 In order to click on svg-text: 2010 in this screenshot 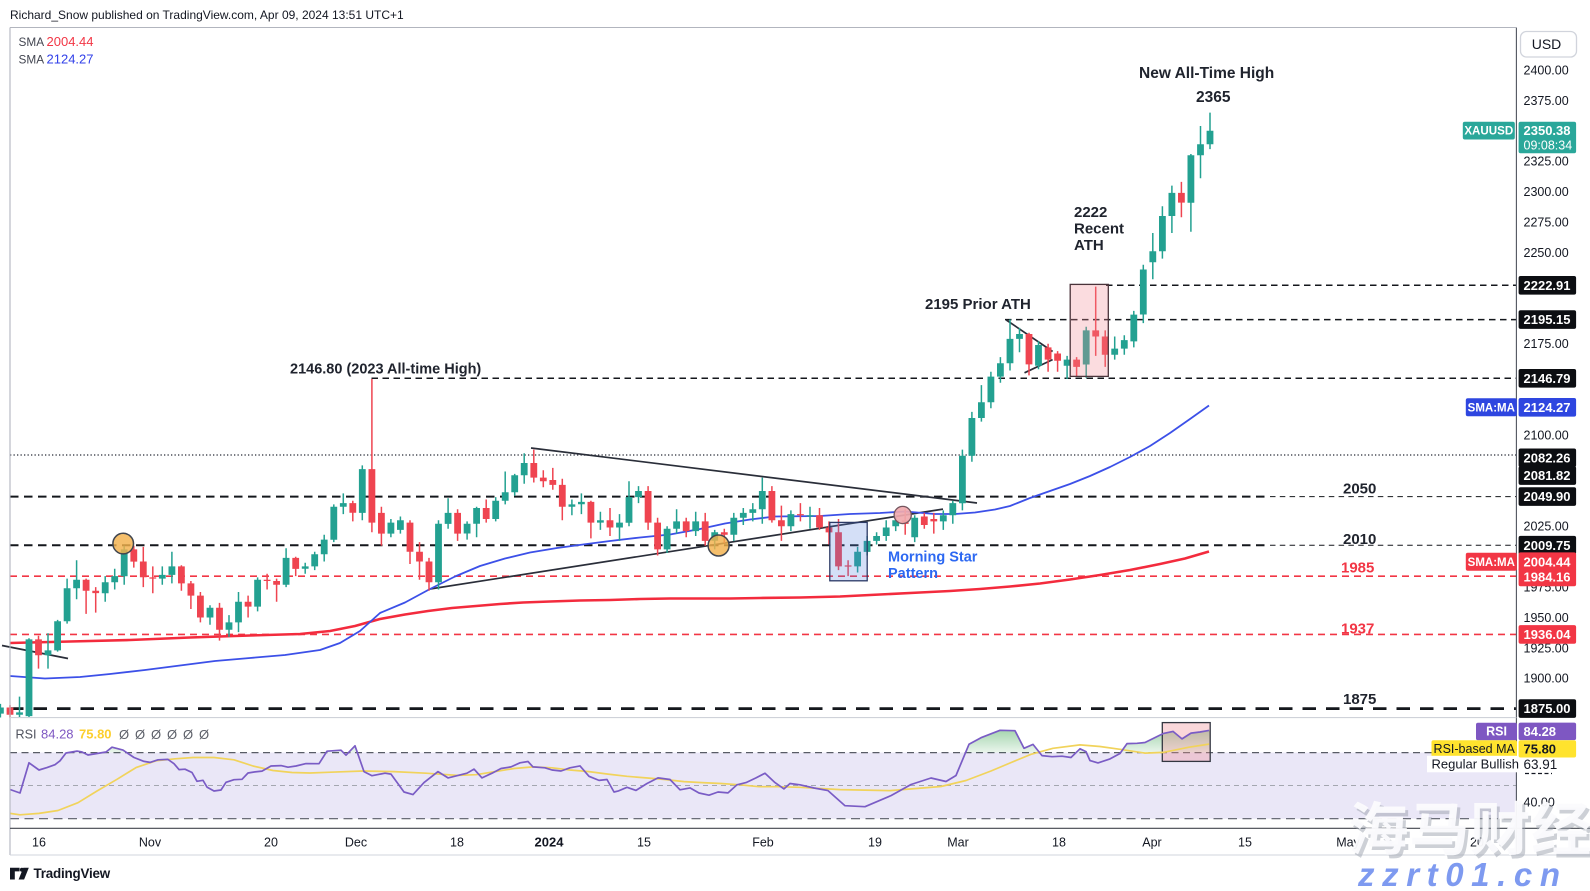, I will do `click(1359, 539)`.